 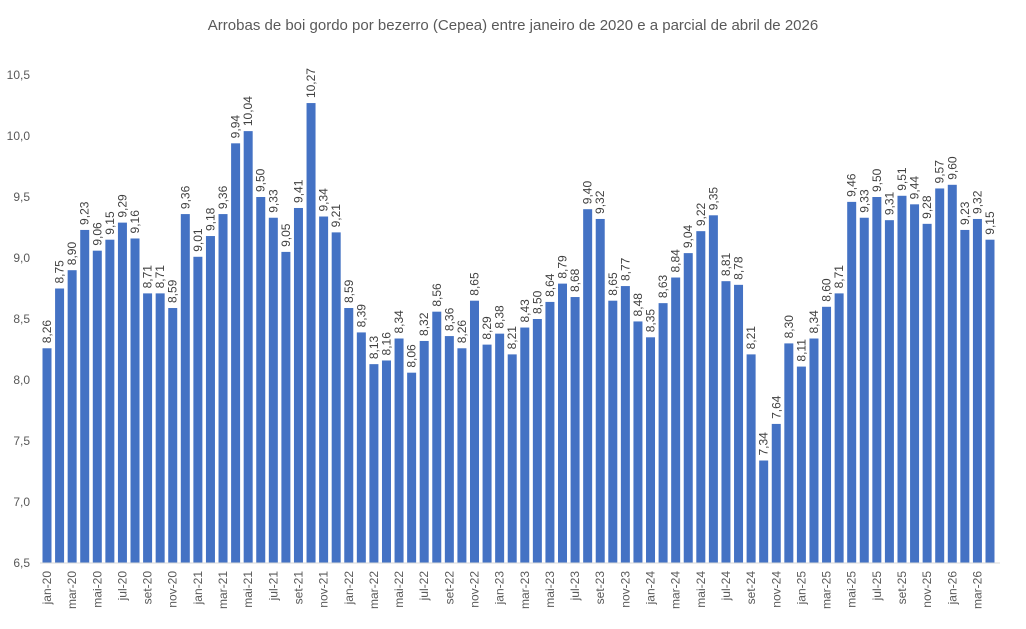 What do you see at coordinates (19, 319) in the screenshot?
I see `y-axis: 6,5 7,0 7,5 8,0 8,5 9,0 9,5 10,0 10,5` at bounding box center [19, 319].